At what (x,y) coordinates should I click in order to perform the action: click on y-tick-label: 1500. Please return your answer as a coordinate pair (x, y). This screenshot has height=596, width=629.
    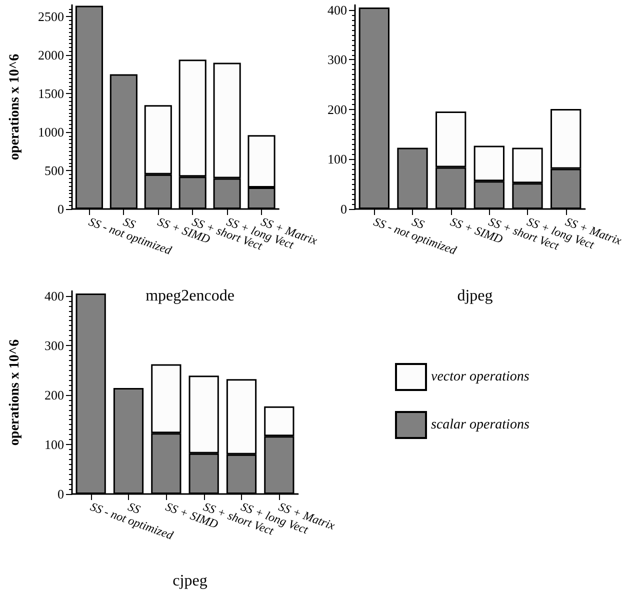
    Looking at the image, I should click on (51, 94).